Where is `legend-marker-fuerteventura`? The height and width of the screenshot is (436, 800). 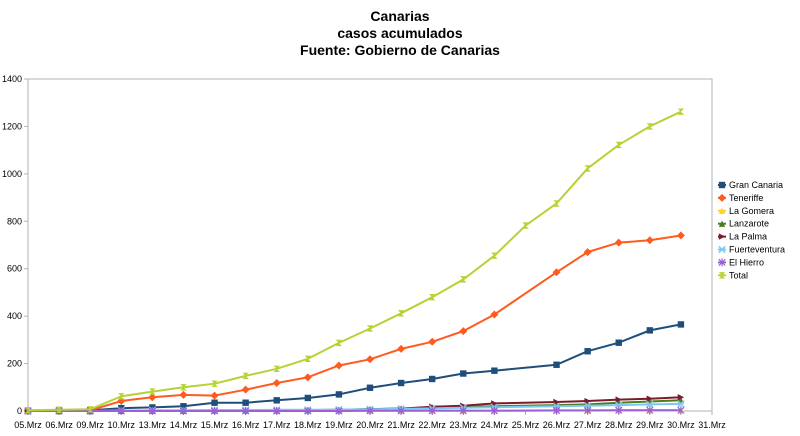 legend-marker-fuerteventura is located at coordinates (722, 249).